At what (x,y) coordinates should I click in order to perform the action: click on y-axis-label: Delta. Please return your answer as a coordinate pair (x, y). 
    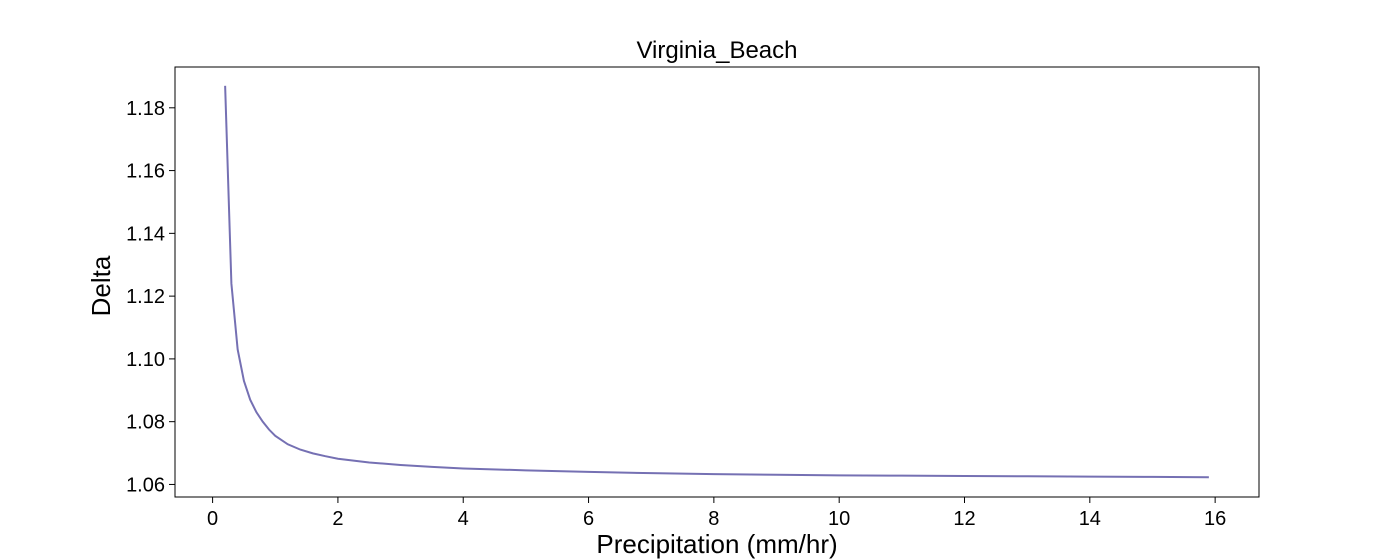
    Looking at the image, I should click on (101, 285).